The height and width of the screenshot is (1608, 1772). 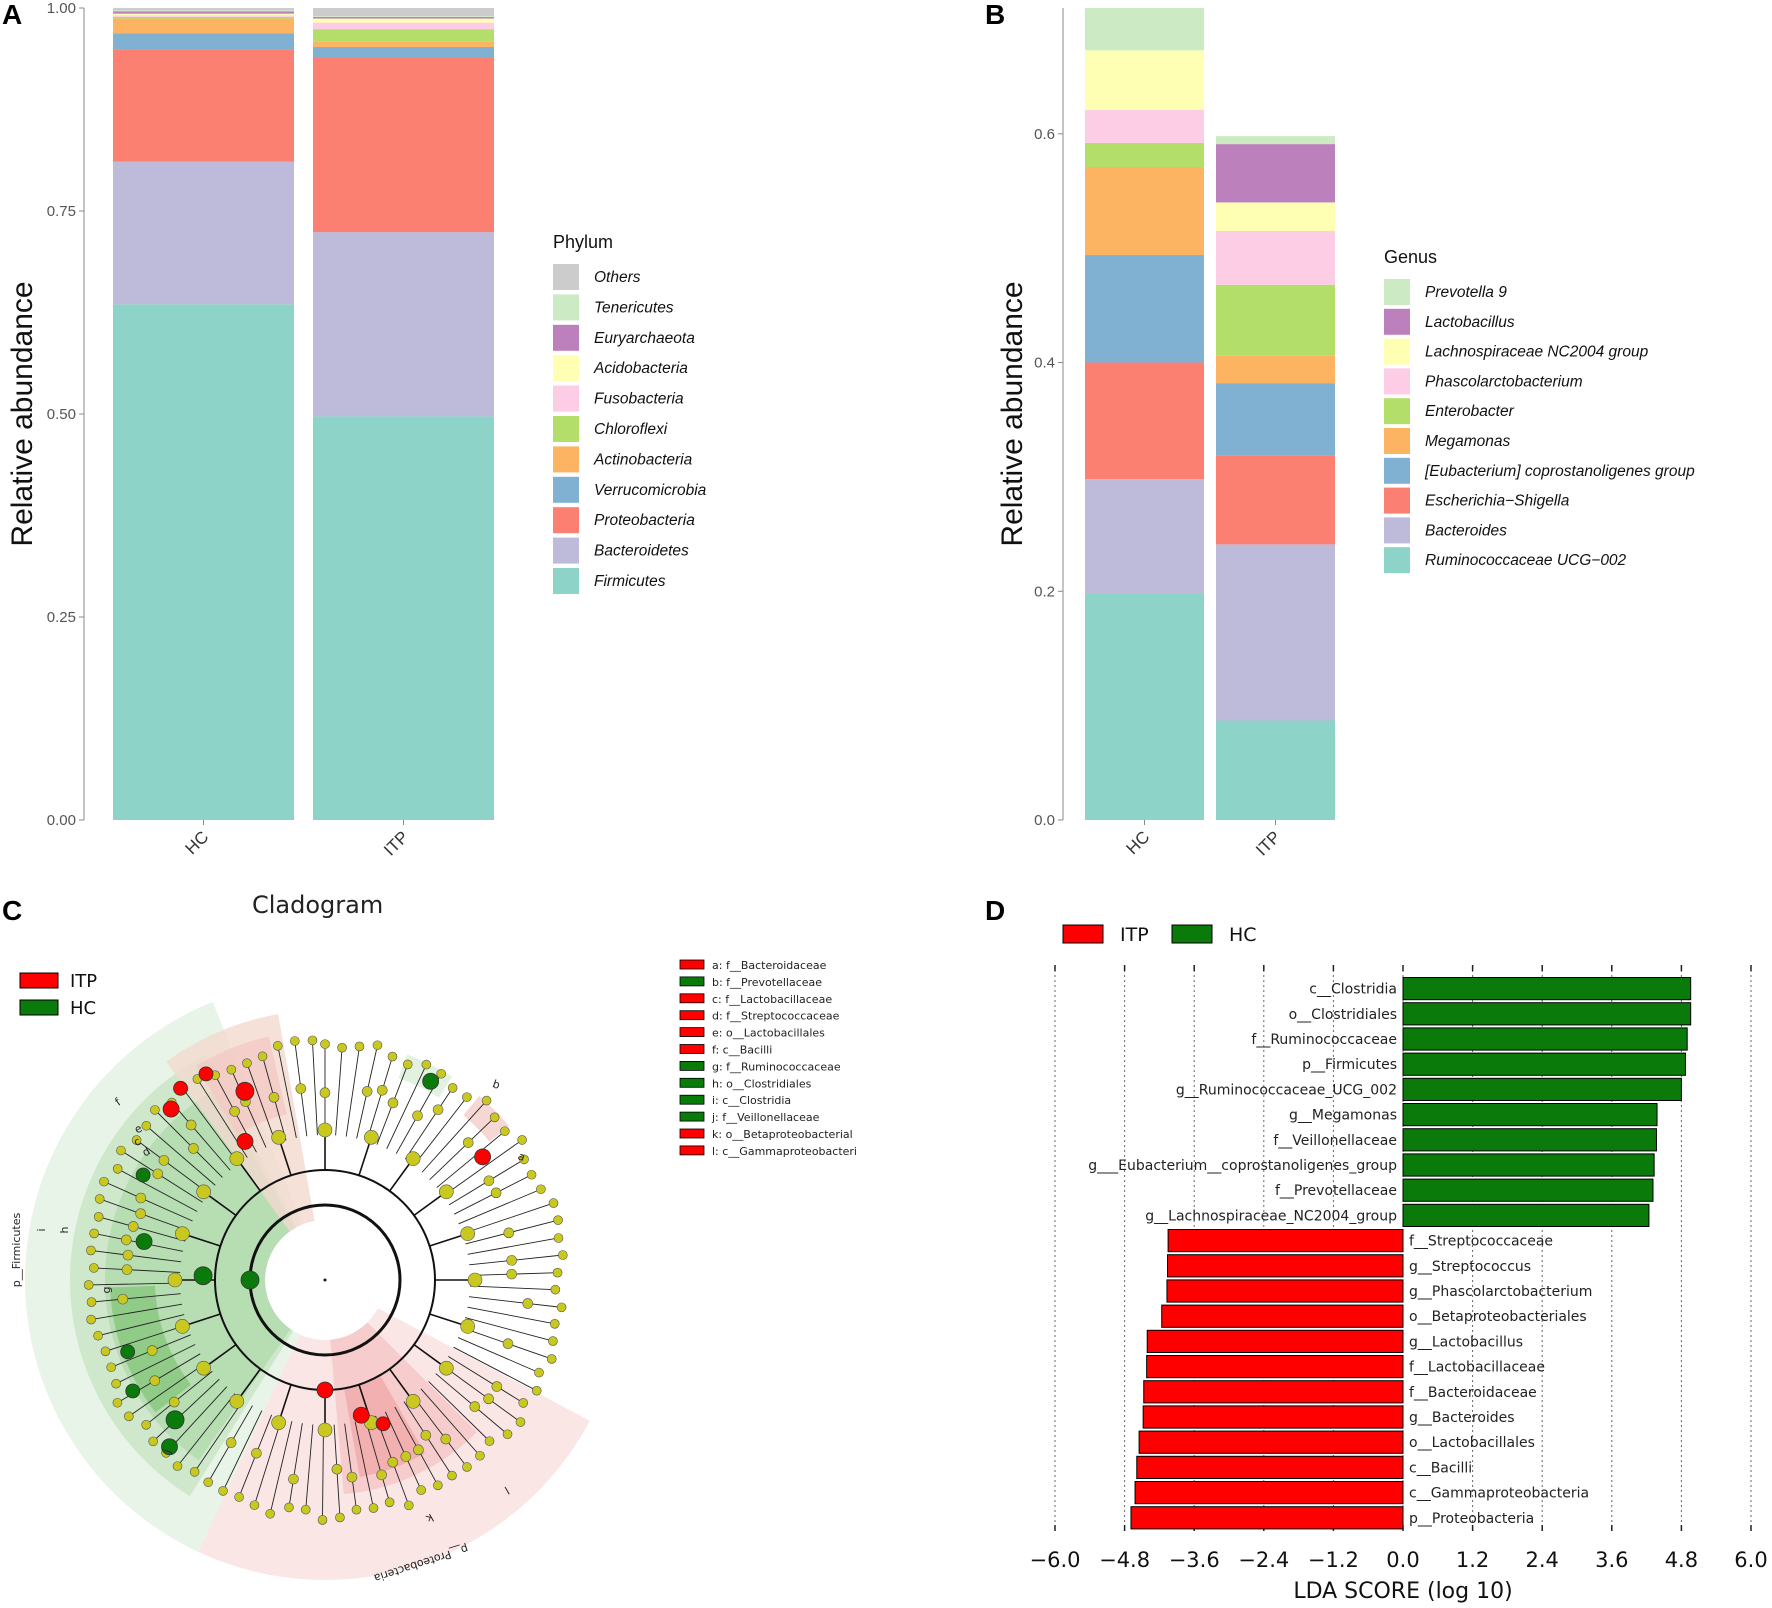 I want to click on bar-label-g-streptococcus: g__Streptococcus, so click(x=1470, y=1267).